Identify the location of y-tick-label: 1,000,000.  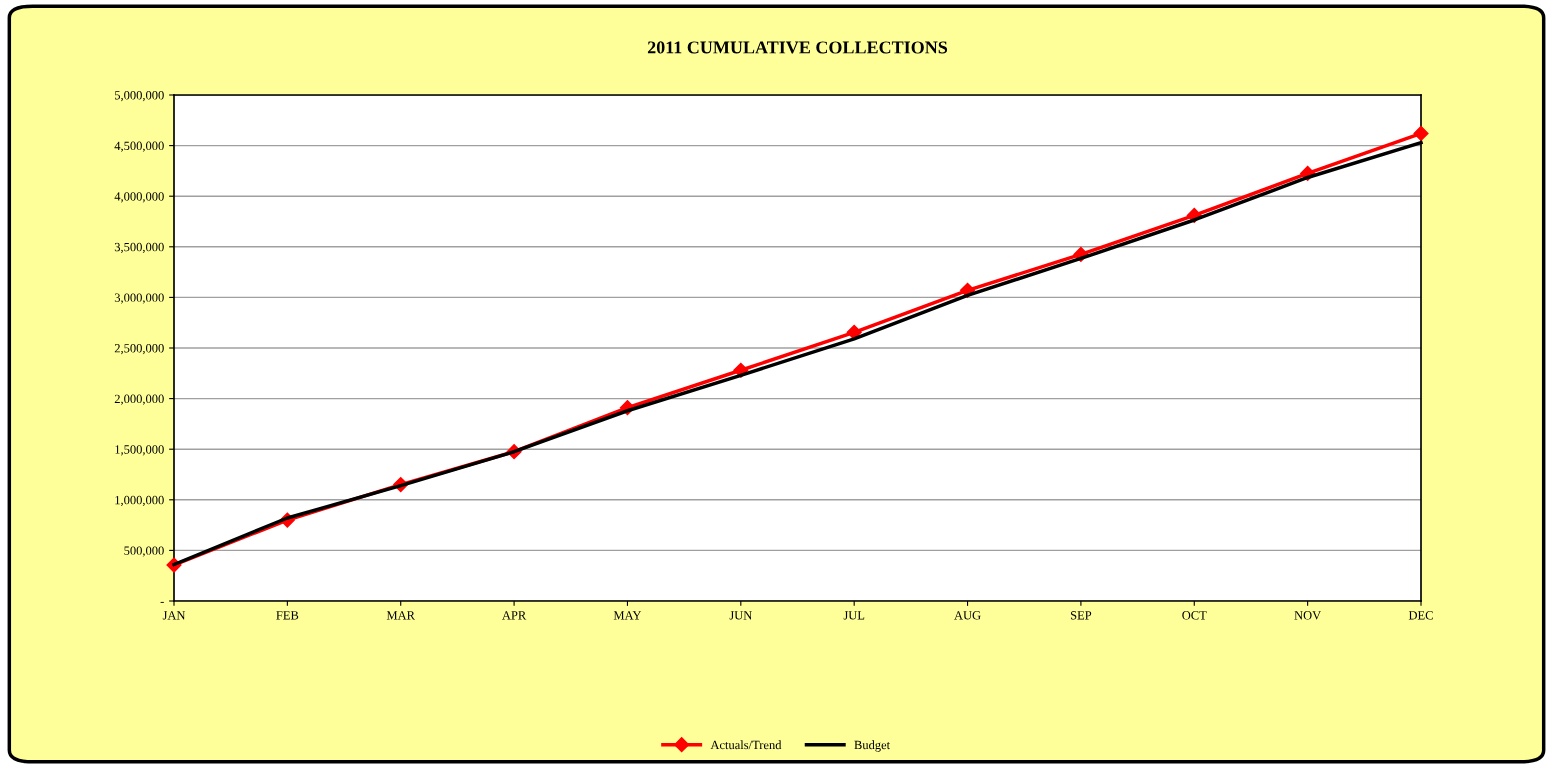
(139, 501).